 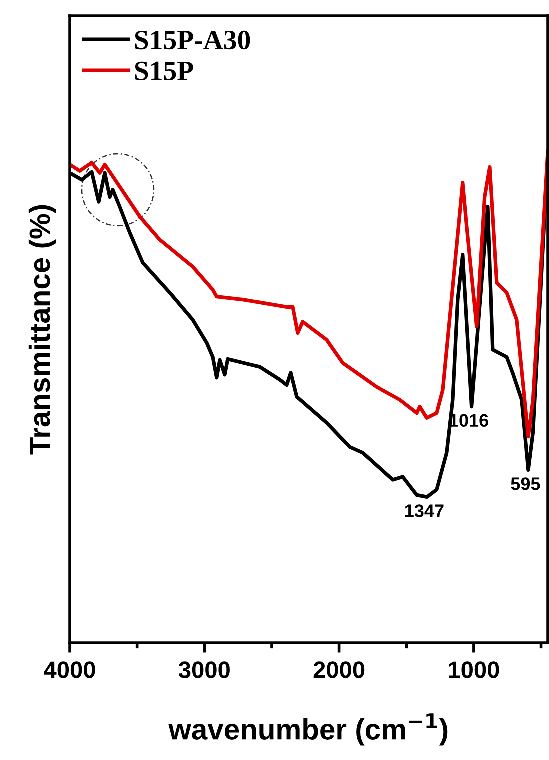 I want to click on x-axis-title: wavenumber (cm$^{−1}$), so click(x=308, y=730).